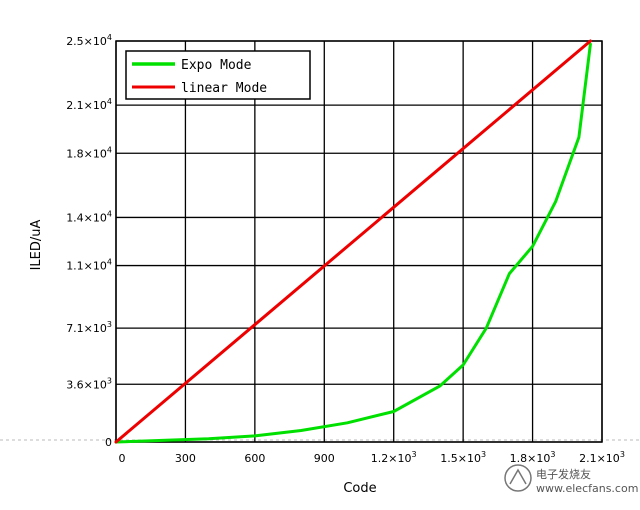 Image resolution: width=640 pixels, height=510 pixels. I want to click on watermark: 电子发烧友 www.elecfans.com, so click(571, 479).